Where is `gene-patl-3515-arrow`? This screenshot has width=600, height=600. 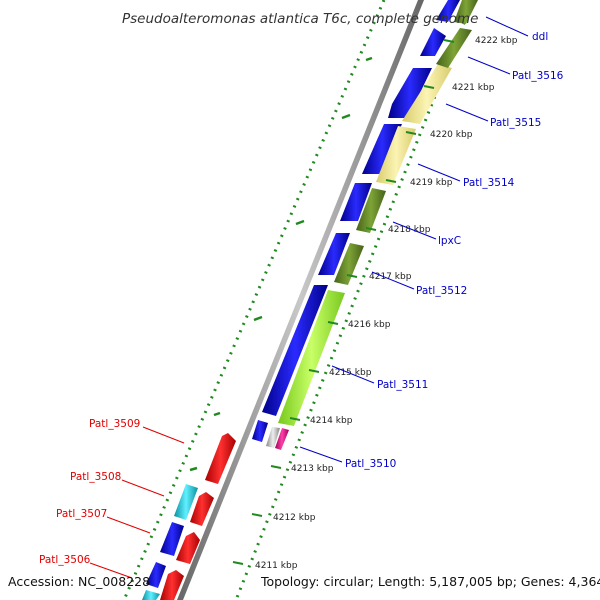
gene-patl-3515-arrow is located at coordinates (427, 94).